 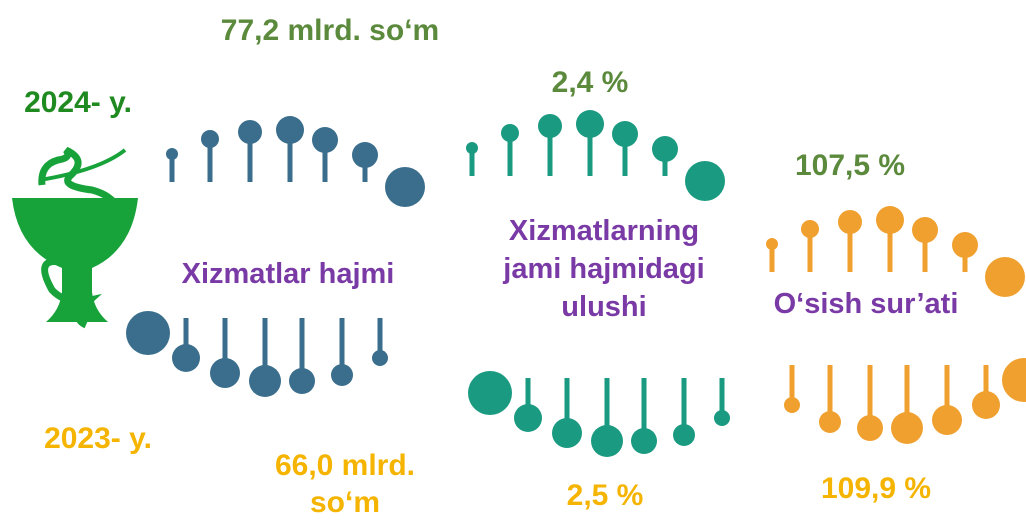 I want to click on value-current: 77,2 mlrd. so‘m, so click(x=330, y=30).